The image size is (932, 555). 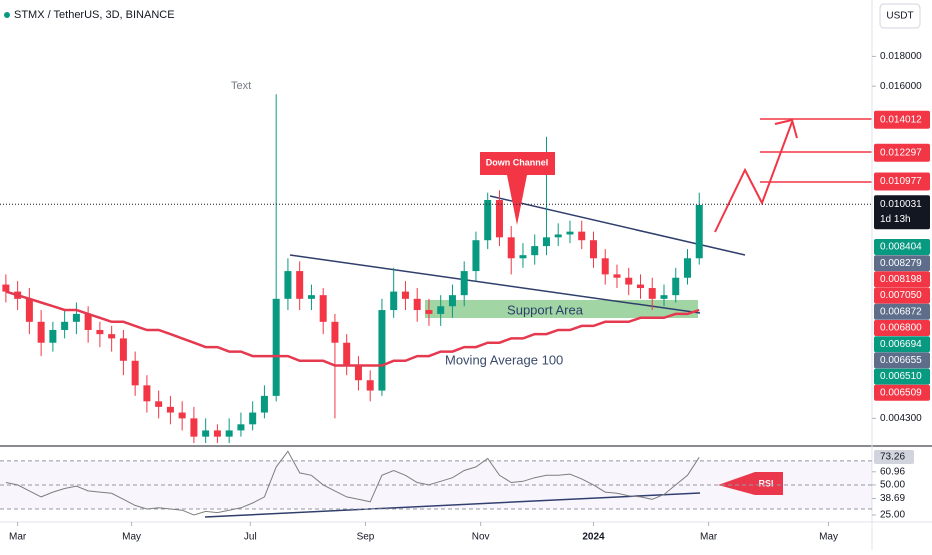 I want to click on projection-arrow-head, so click(x=786, y=128).